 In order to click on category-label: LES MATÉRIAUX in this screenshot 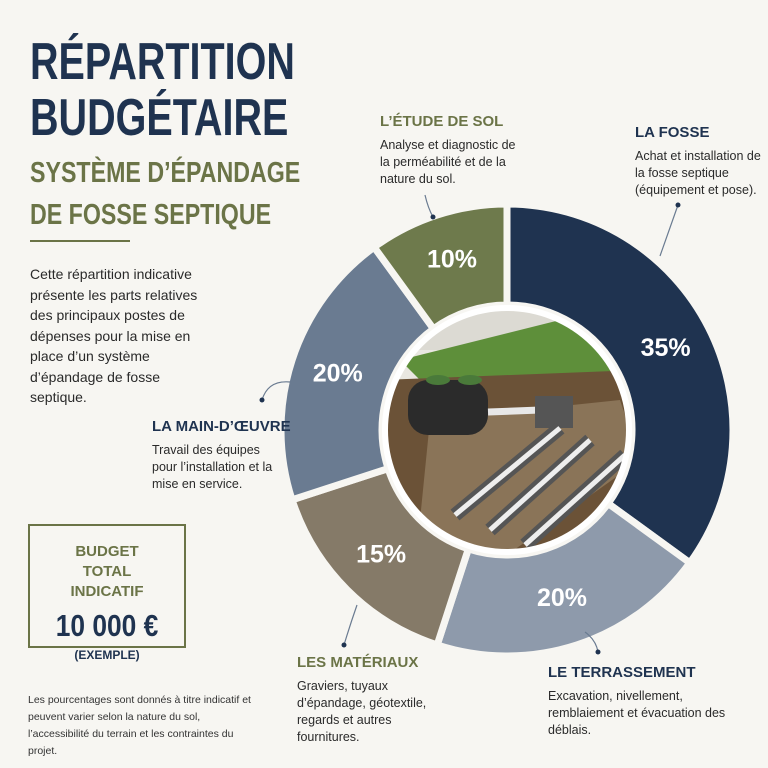, I will do `click(358, 662)`.